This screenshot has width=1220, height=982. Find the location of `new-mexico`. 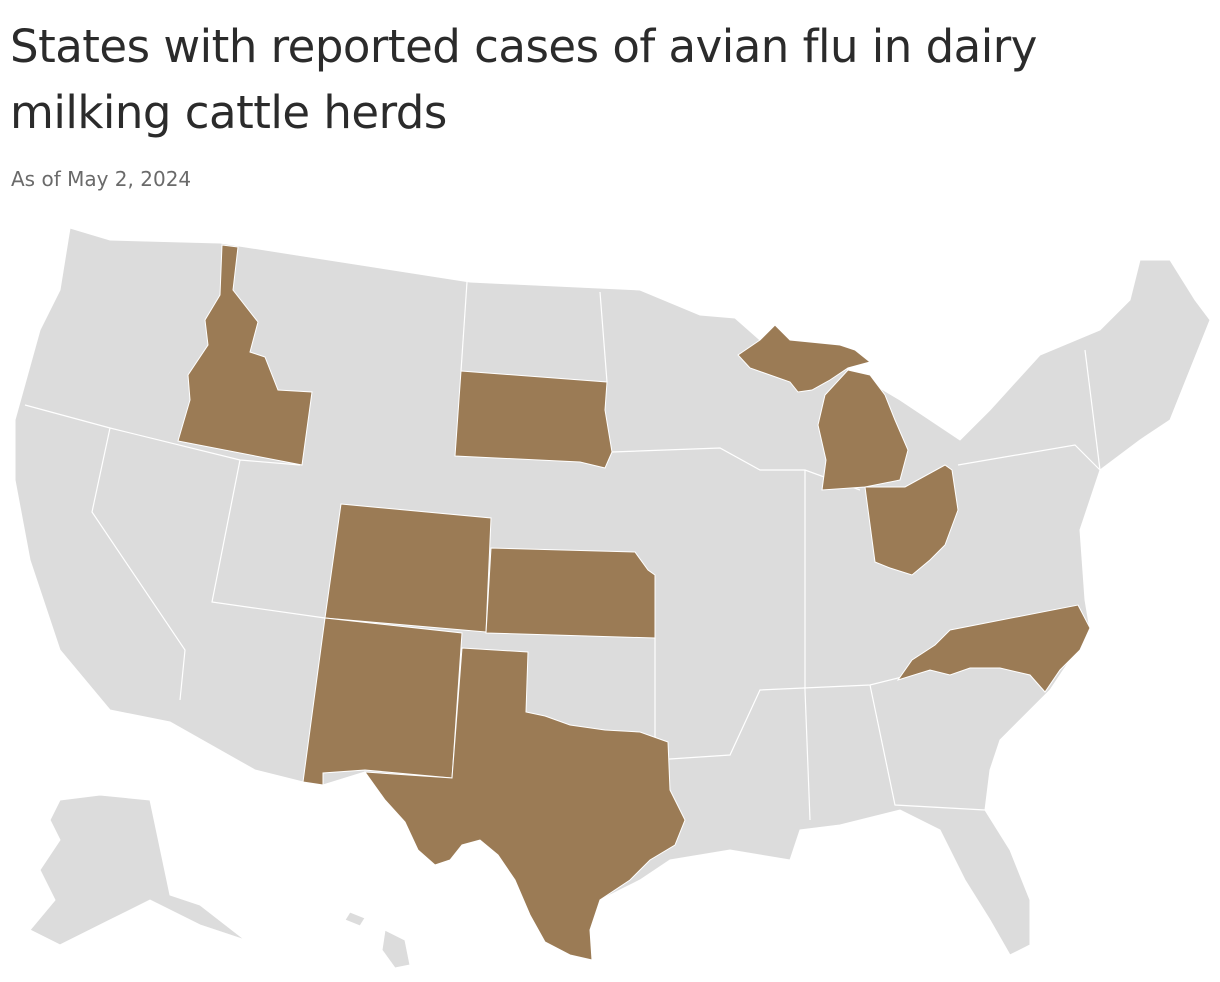

new-mexico is located at coordinates (382, 701).